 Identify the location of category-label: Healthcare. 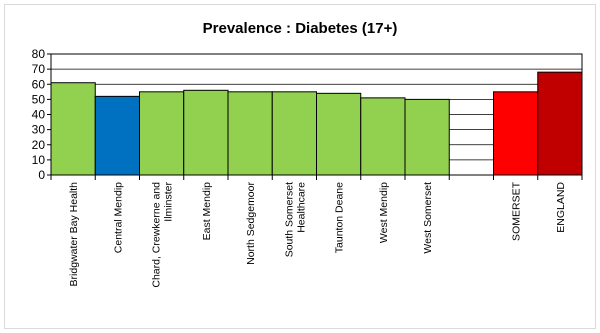
(301, 207).